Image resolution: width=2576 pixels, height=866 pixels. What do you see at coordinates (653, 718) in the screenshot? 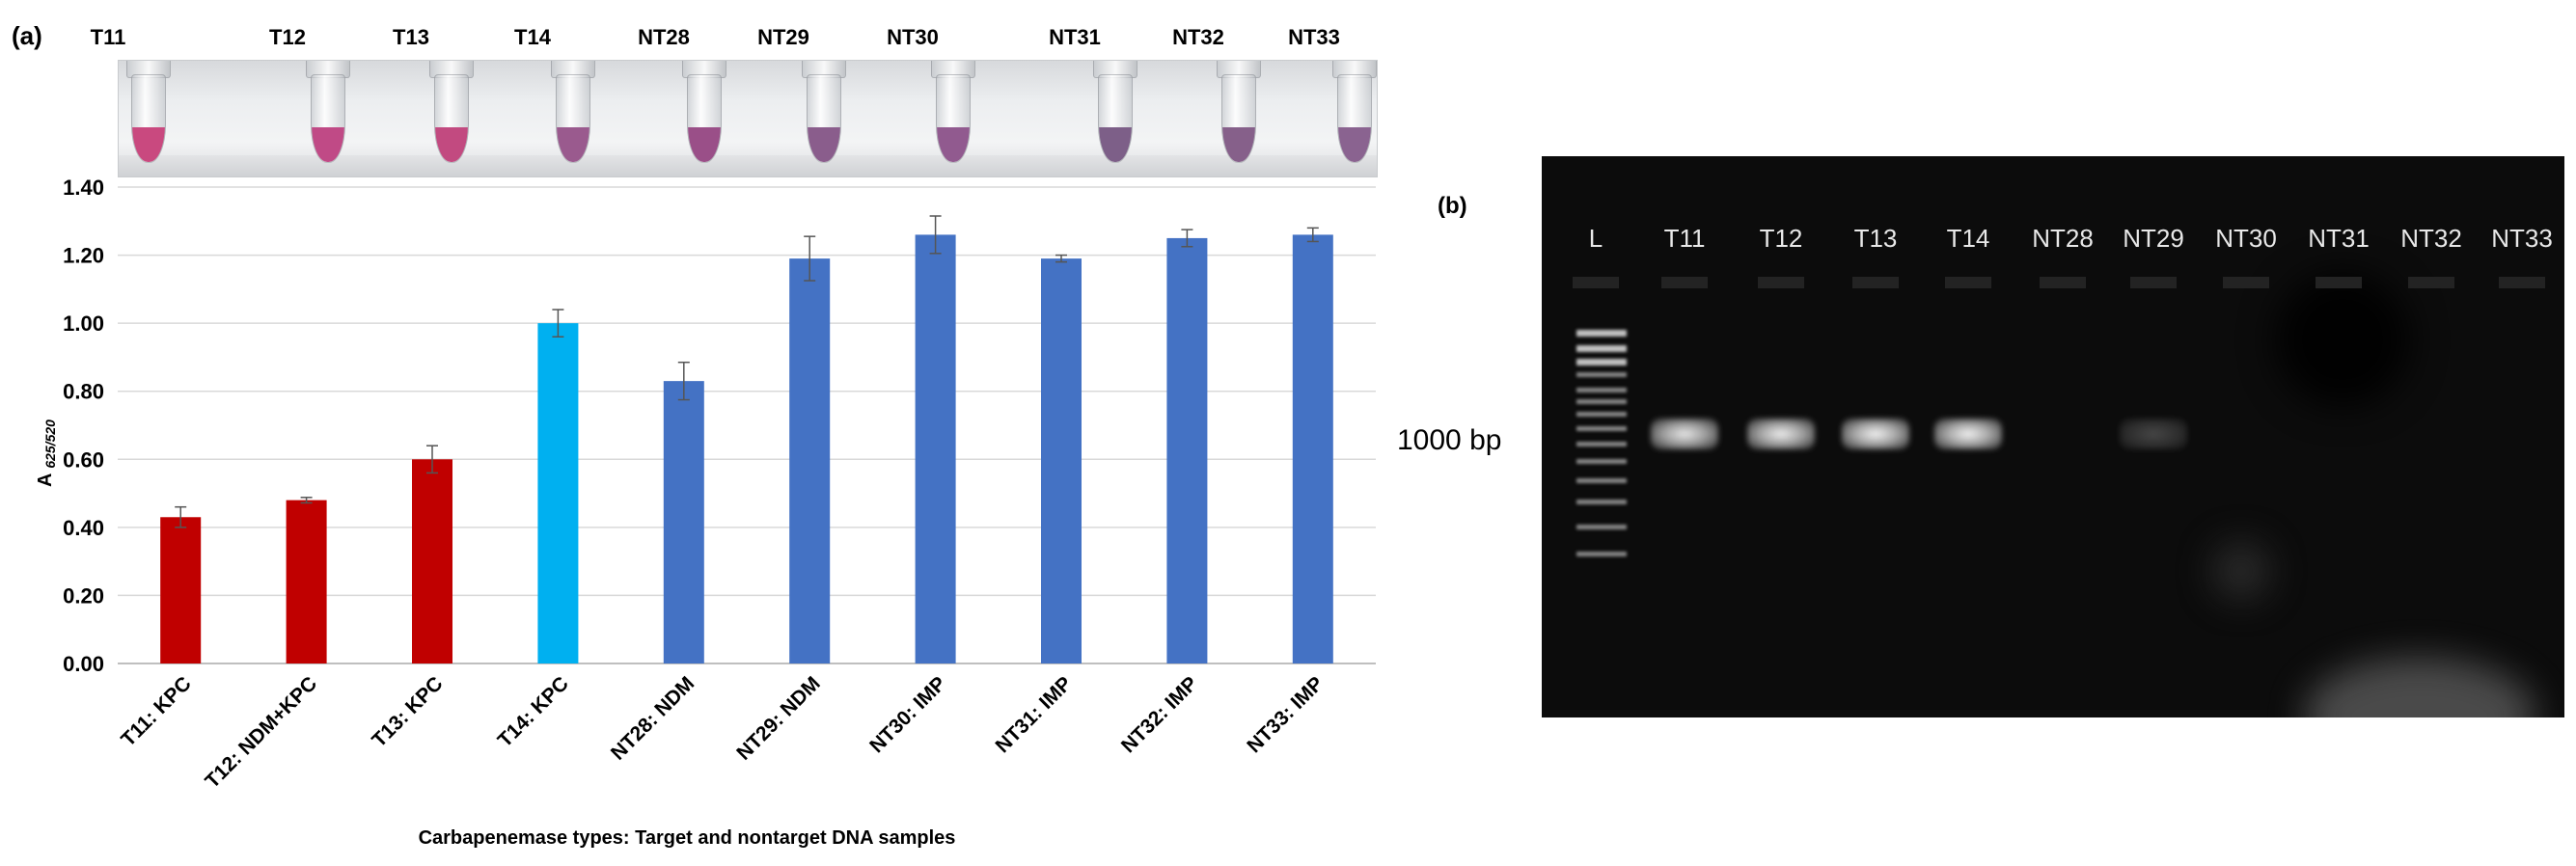
I see `x-tick-label: NT28: NDM` at bounding box center [653, 718].